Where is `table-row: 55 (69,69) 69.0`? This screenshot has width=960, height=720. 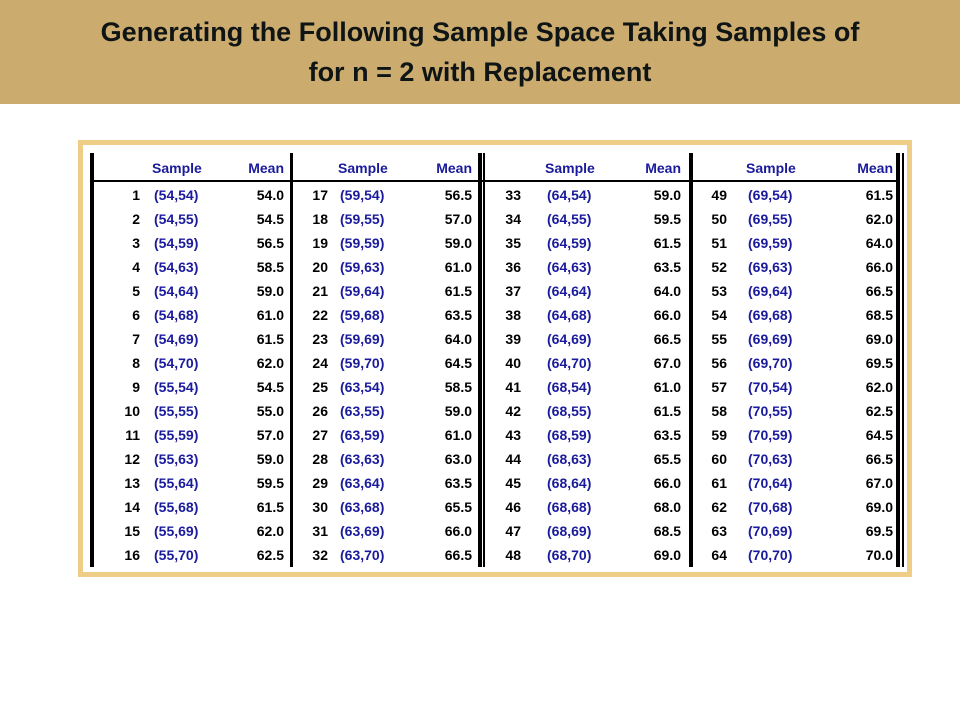
table-row: 55 (69,69) 69.0 is located at coordinates (793, 339).